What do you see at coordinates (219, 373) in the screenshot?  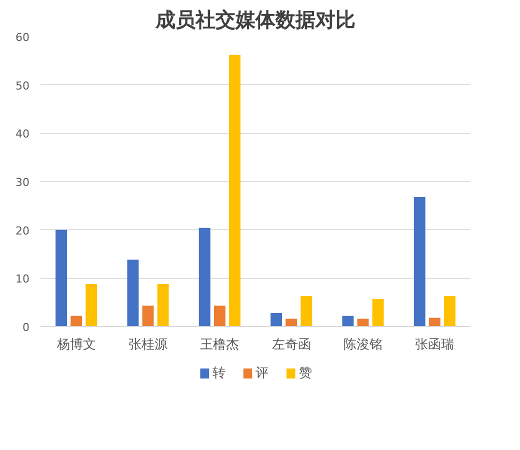 I see `legend-label: 转` at bounding box center [219, 373].